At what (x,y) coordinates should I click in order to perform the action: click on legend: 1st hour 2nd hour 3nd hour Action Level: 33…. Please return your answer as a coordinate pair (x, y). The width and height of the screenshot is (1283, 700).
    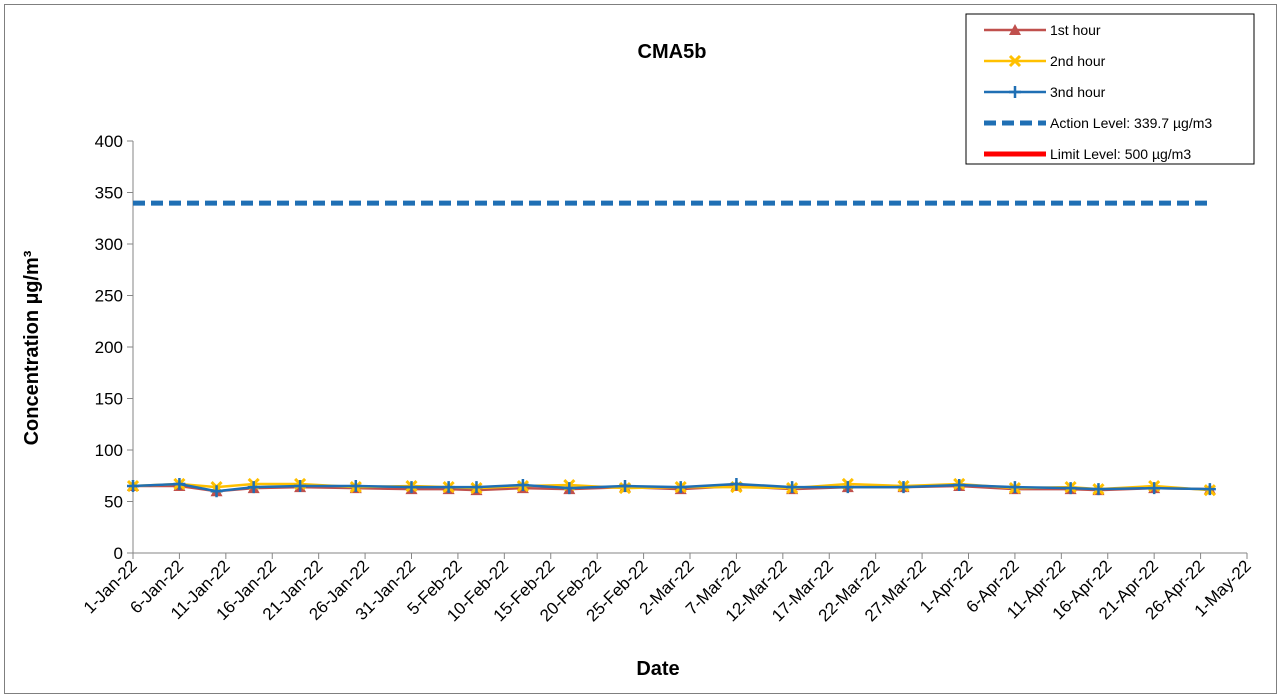
    Looking at the image, I should click on (1110, 89).